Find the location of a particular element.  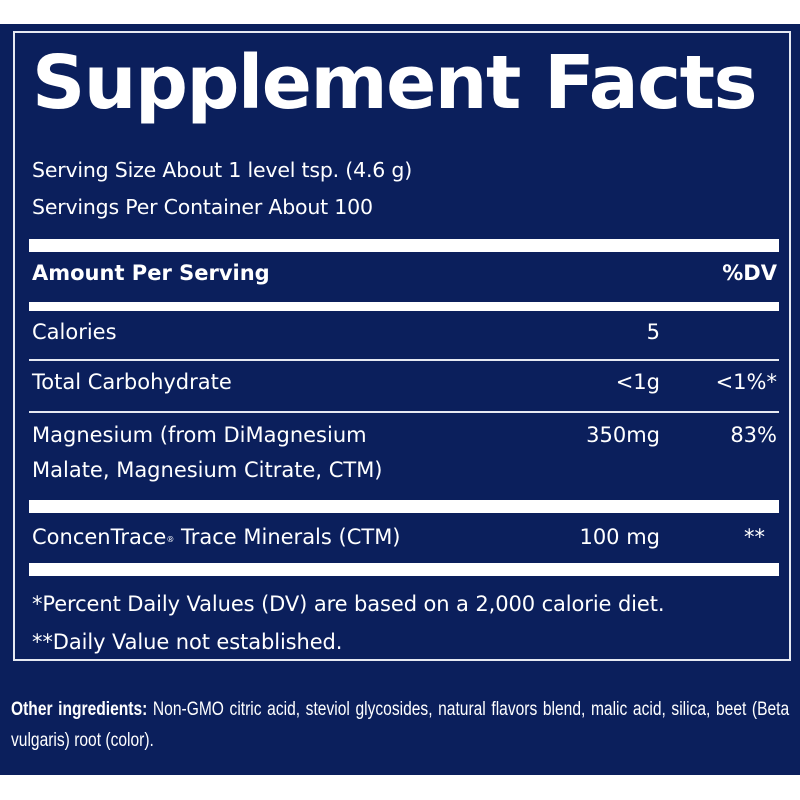

nutrient-name: ConcenTrace® Trace Minerals (CTM) is located at coordinates (216, 537).